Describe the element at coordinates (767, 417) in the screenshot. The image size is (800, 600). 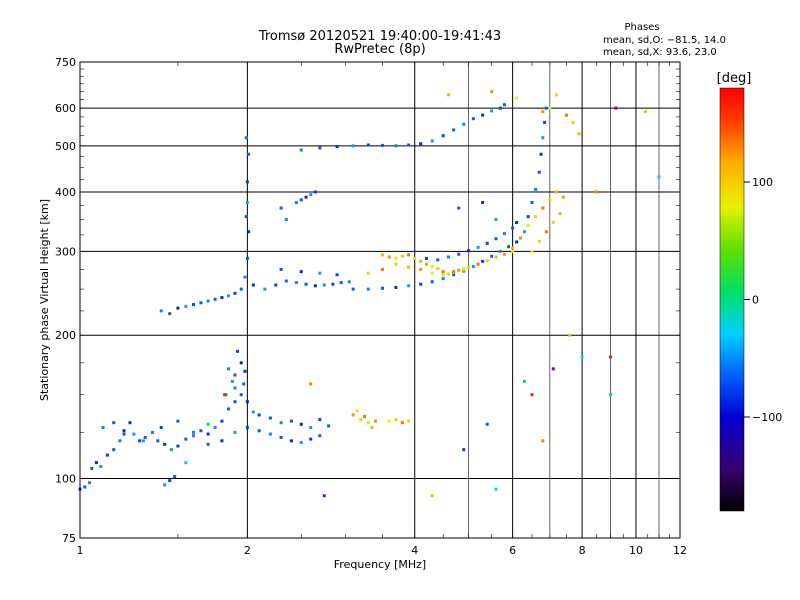
I see `colorbar-tick-label: −100` at that location.